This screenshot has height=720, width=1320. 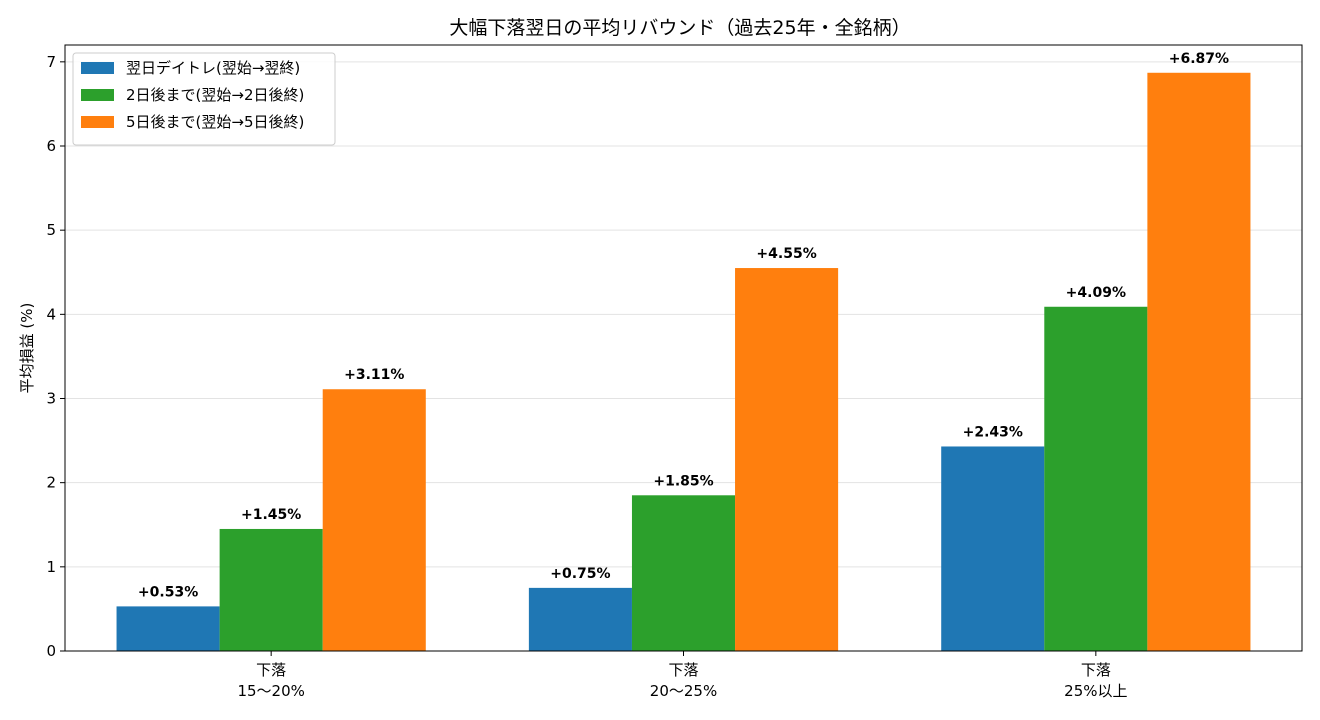 I want to click on bar-value-label: +1.85%, so click(x=683, y=481).